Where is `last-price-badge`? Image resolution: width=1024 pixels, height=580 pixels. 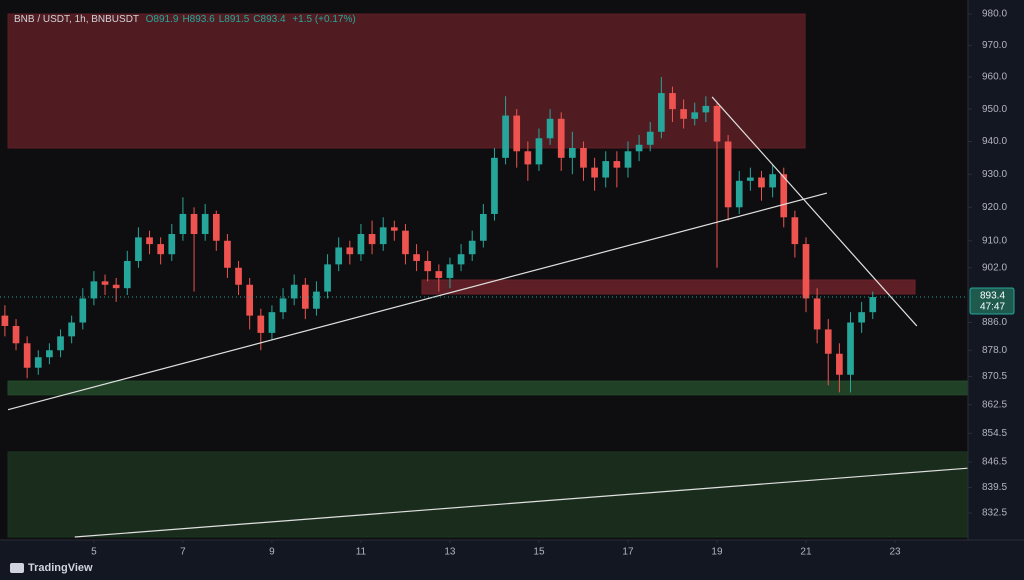 last-price-badge is located at coordinates (992, 301).